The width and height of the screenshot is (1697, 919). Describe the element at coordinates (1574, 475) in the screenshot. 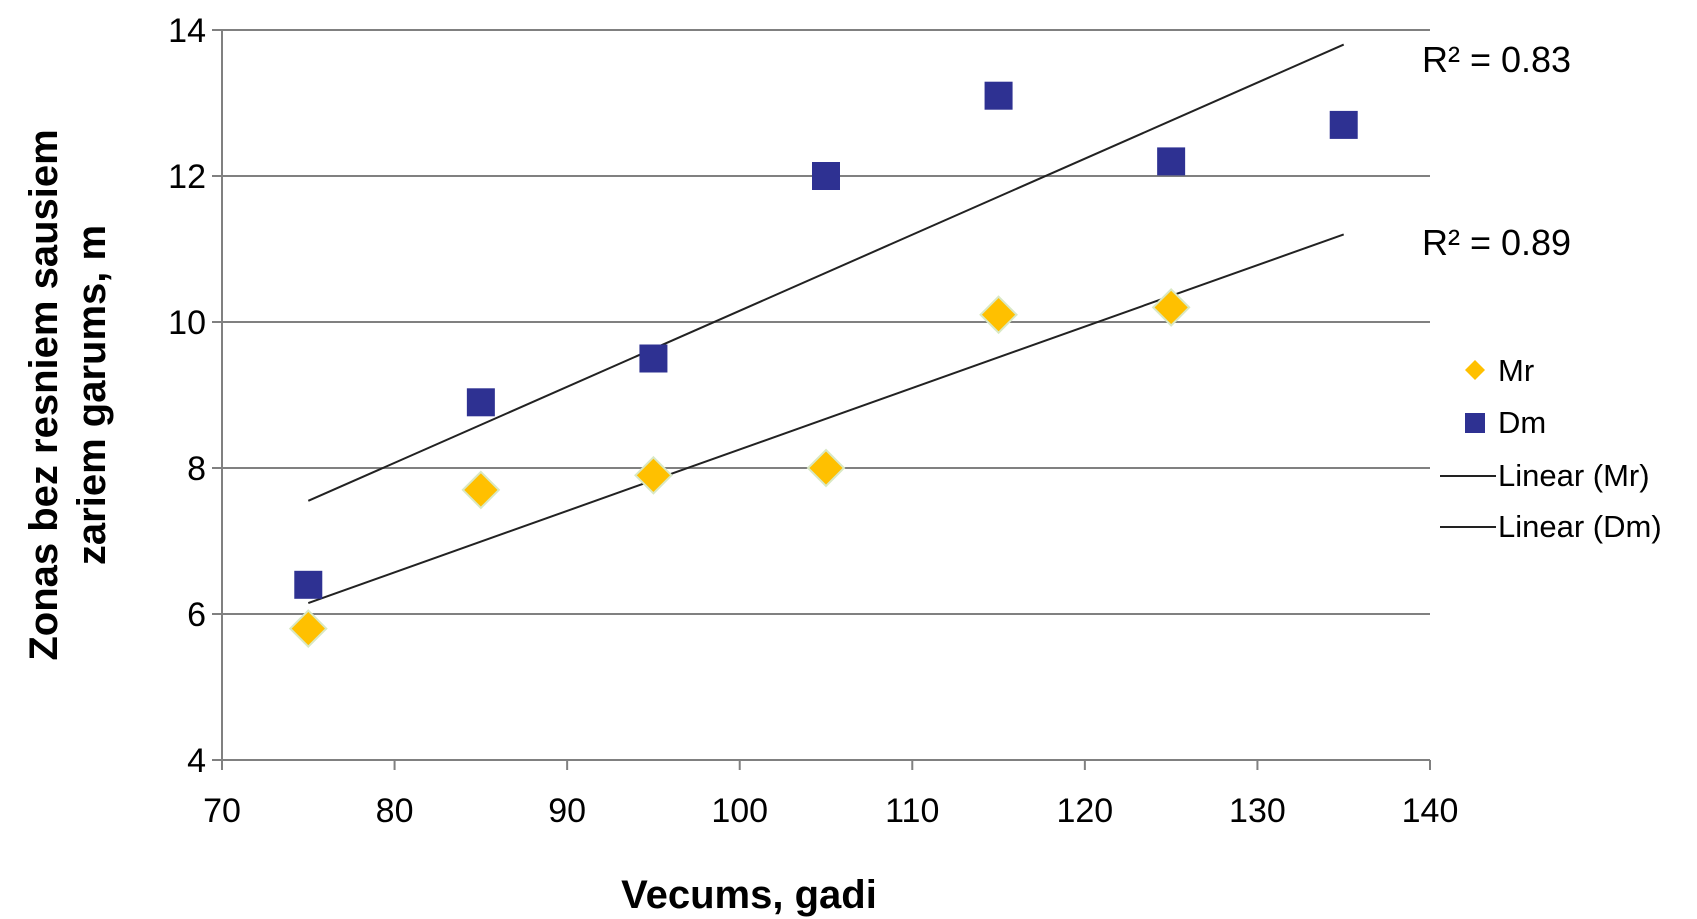

I see `legend-label-linear-mr: Linear (Mr)` at that location.